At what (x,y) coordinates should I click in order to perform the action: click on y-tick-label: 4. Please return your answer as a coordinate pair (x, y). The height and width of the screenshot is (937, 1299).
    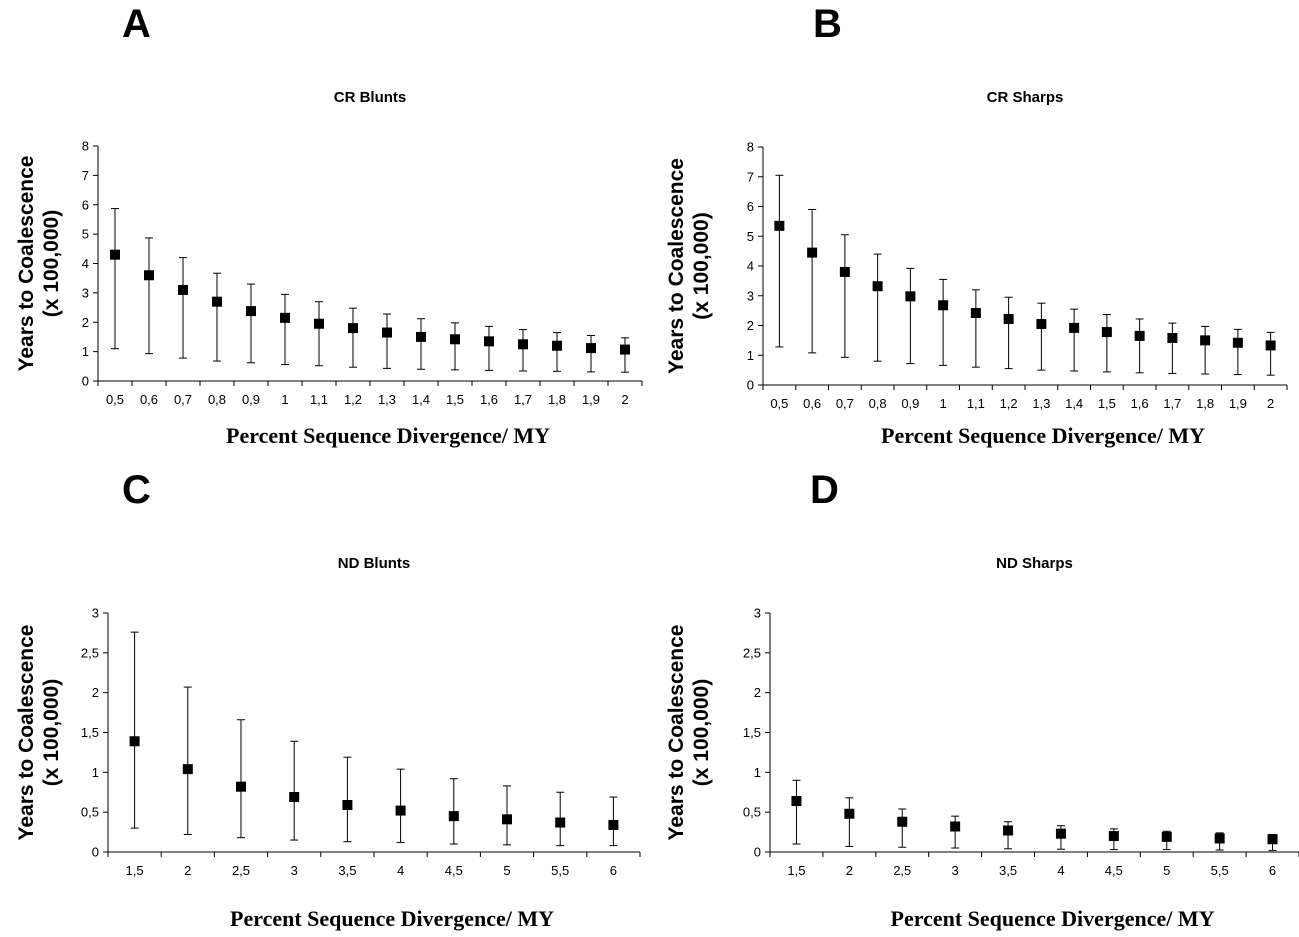
    Looking at the image, I should click on (85, 263).